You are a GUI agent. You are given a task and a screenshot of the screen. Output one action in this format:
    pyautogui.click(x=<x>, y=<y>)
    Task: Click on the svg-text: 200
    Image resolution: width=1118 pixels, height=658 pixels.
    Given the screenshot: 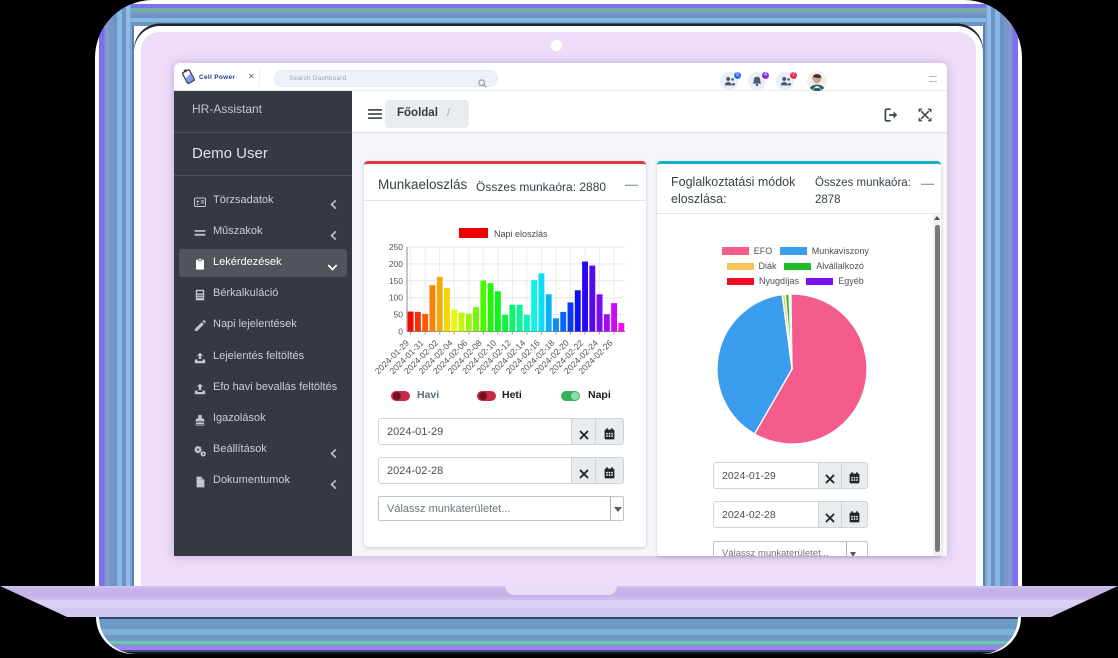 What is the action you would take?
    pyautogui.click(x=396, y=264)
    